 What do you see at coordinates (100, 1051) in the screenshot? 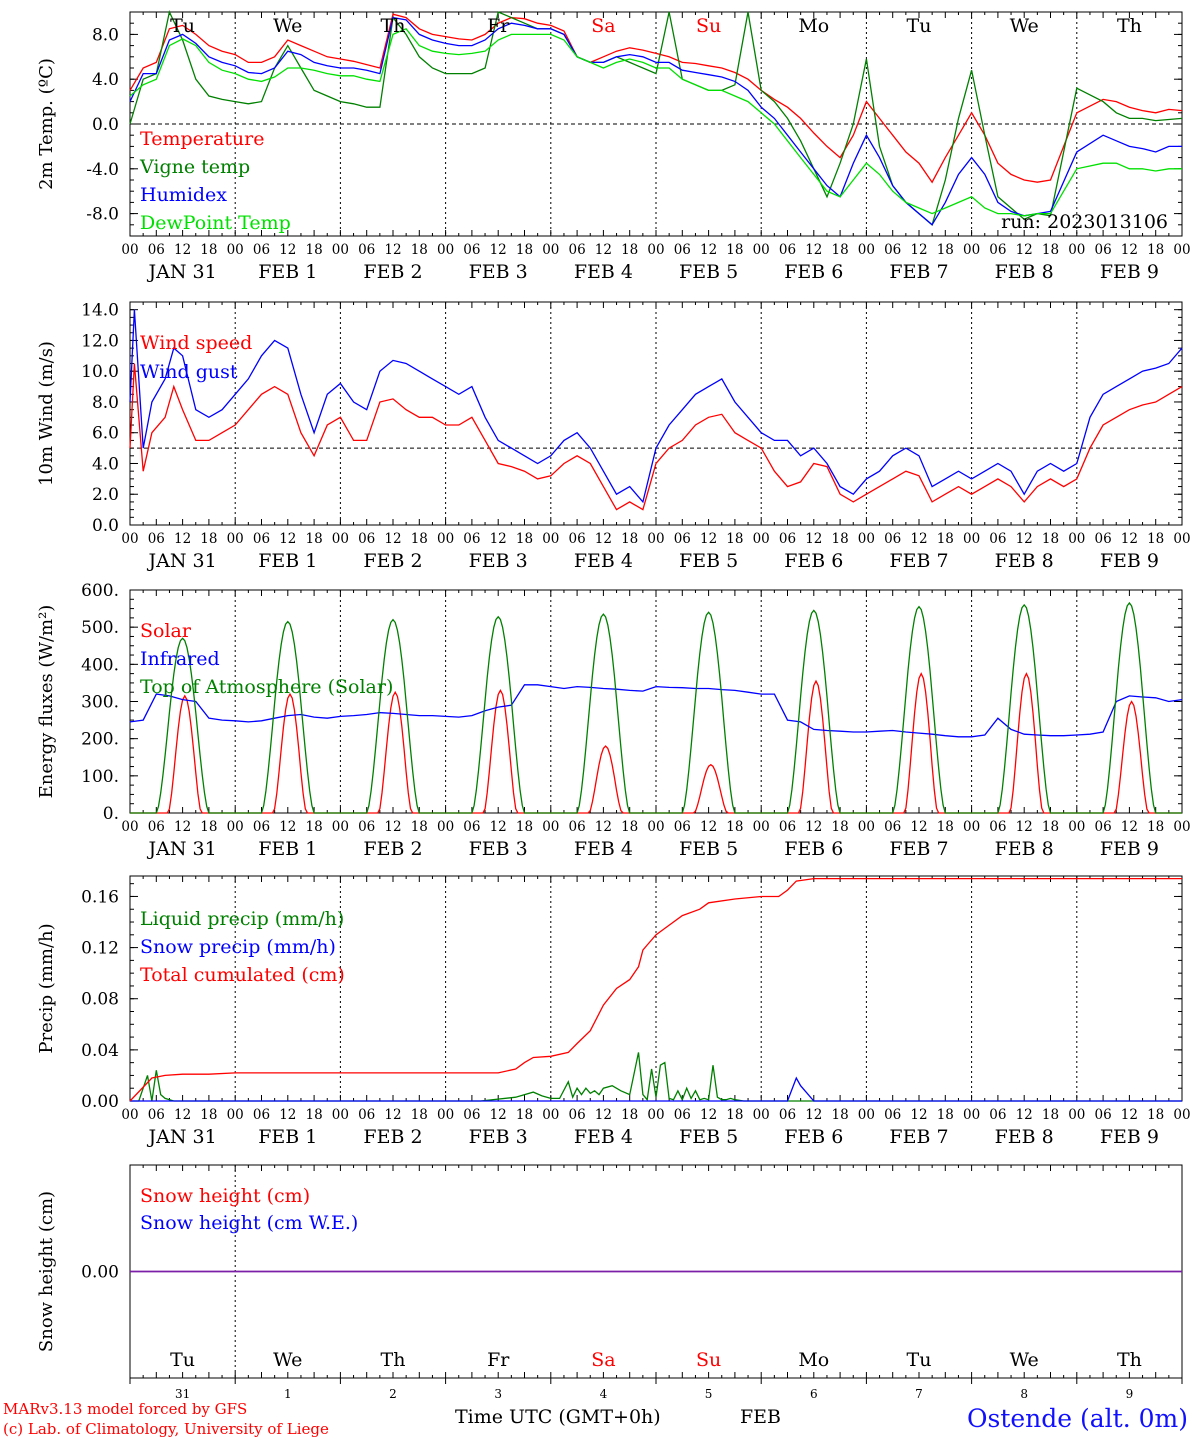
I see `y-tick-label: 0.04` at bounding box center [100, 1051].